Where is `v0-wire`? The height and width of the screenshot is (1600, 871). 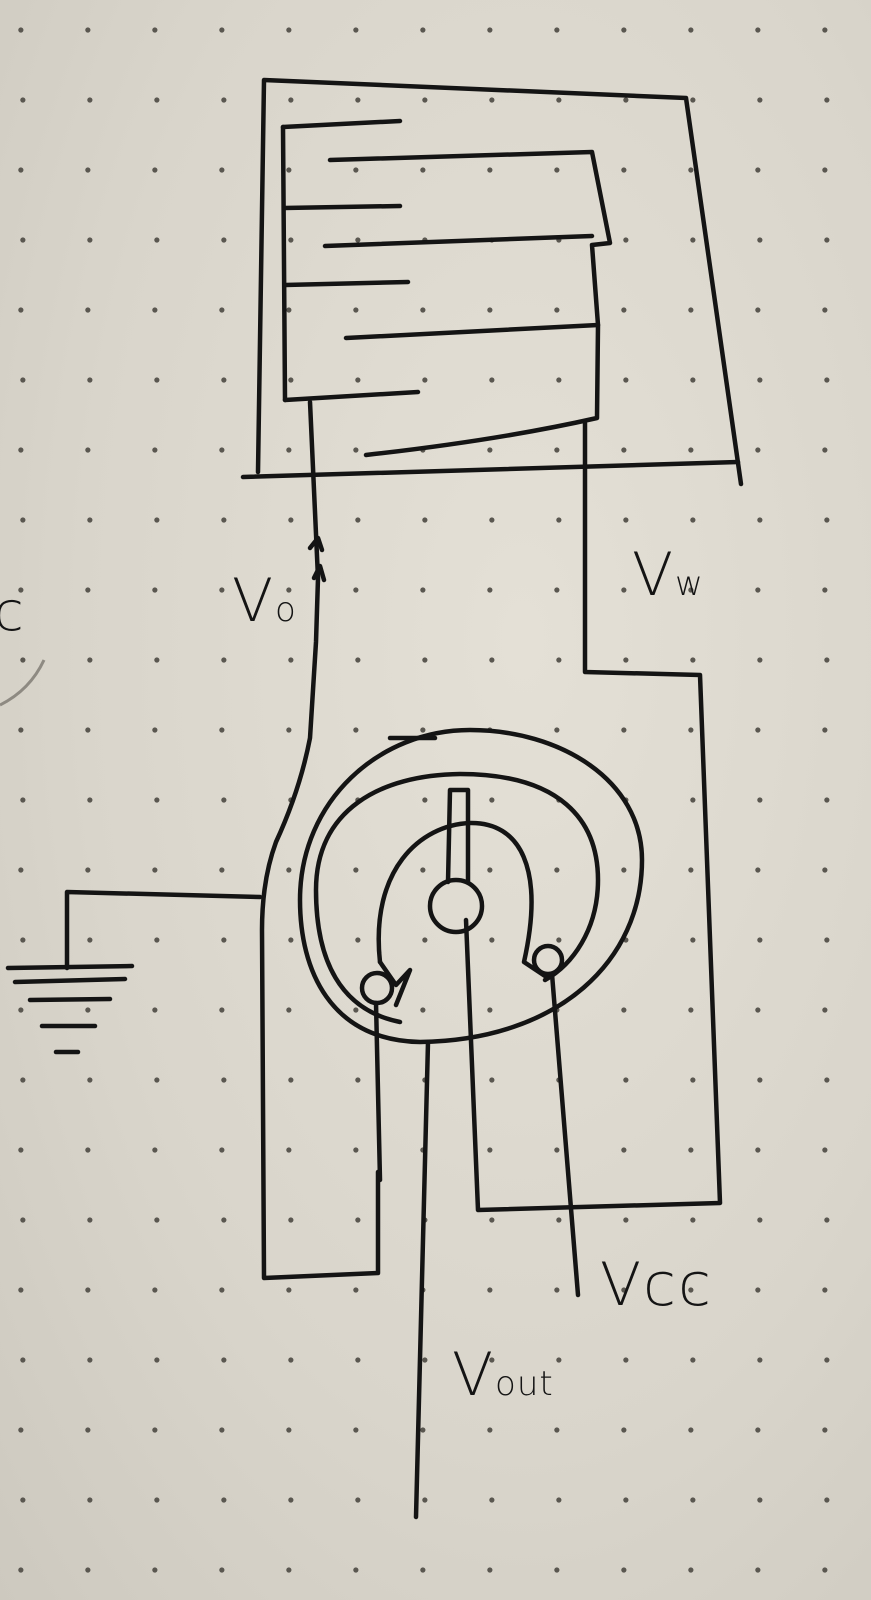 v0-wire is located at coordinates (320, 840).